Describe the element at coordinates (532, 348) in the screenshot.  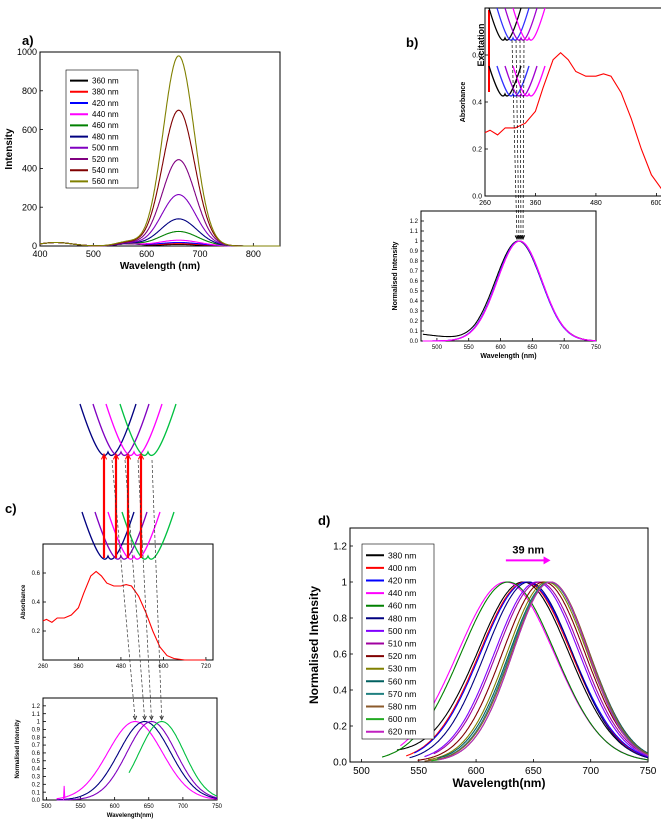
I see `x-tick-label: 650` at that location.